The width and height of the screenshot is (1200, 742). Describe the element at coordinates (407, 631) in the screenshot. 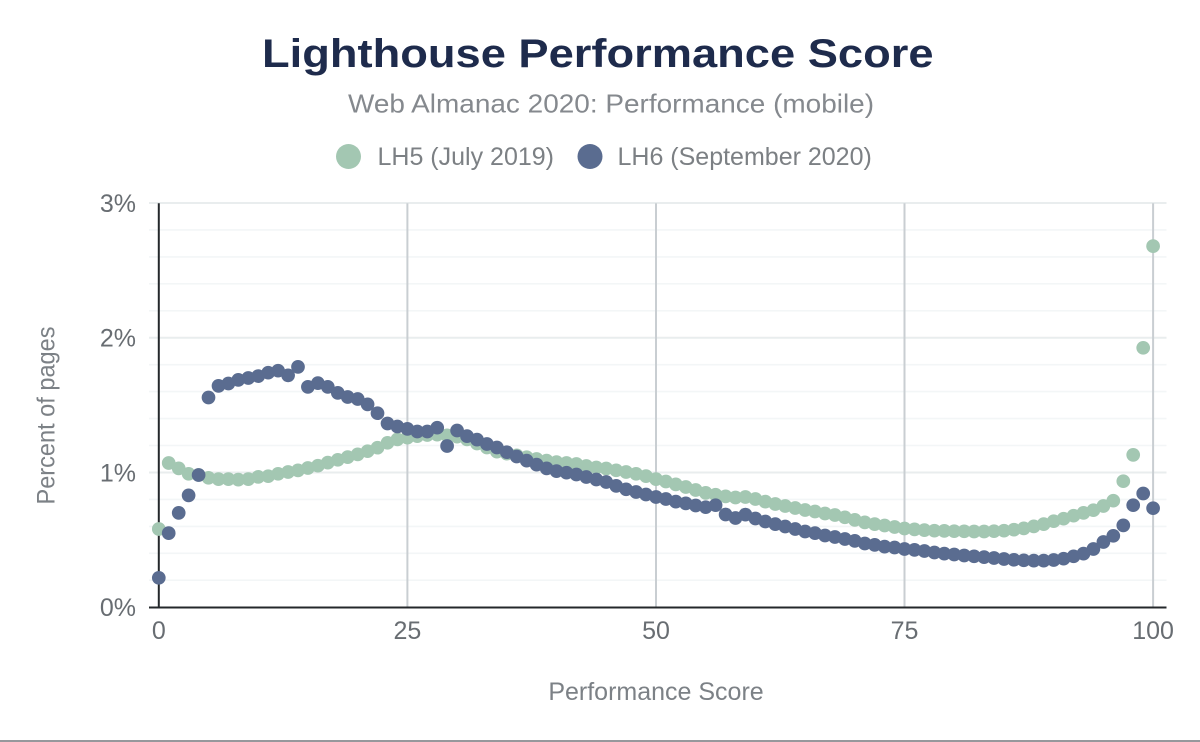

I see `svg-text: 25` at that location.